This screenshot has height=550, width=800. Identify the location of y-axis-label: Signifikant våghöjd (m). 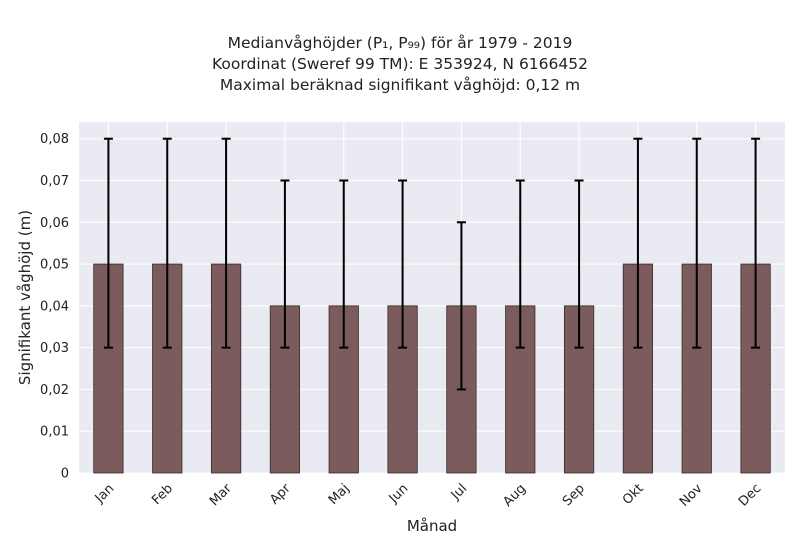
(25, 297).